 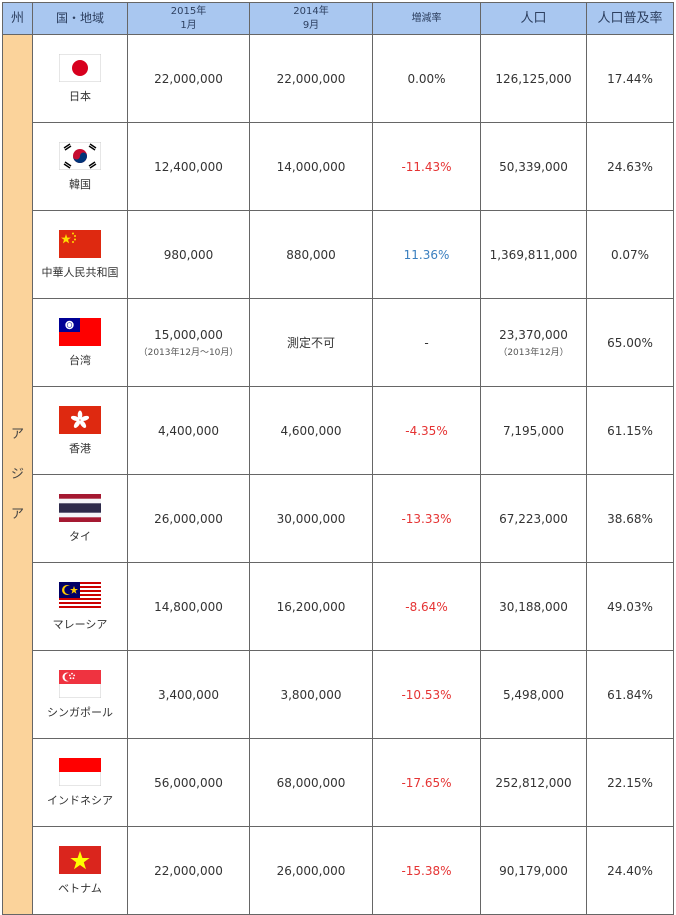 What do you see at coordinates (188, 166) in the screenshot?
I see `value-2015: 12,400,000` at bounding box center [188, 166].